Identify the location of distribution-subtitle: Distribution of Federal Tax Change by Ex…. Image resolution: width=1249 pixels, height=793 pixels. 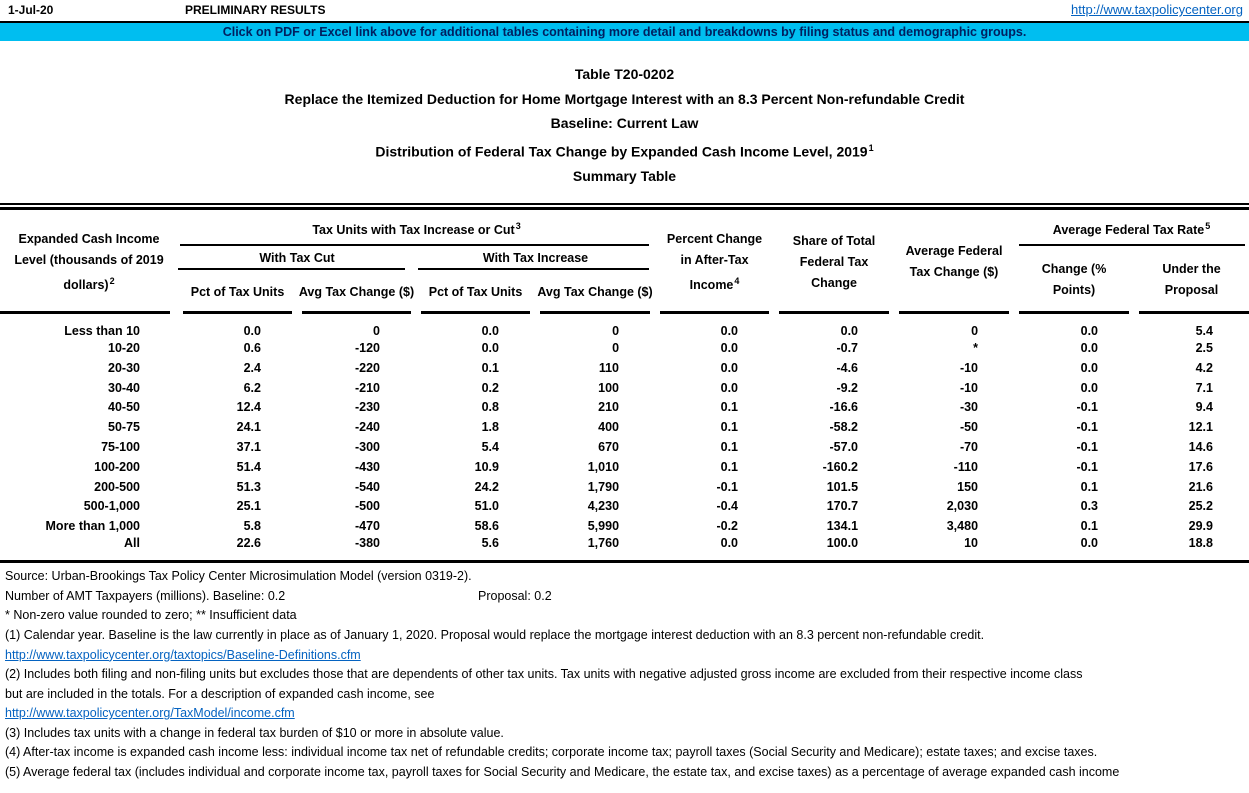
(624, 151).